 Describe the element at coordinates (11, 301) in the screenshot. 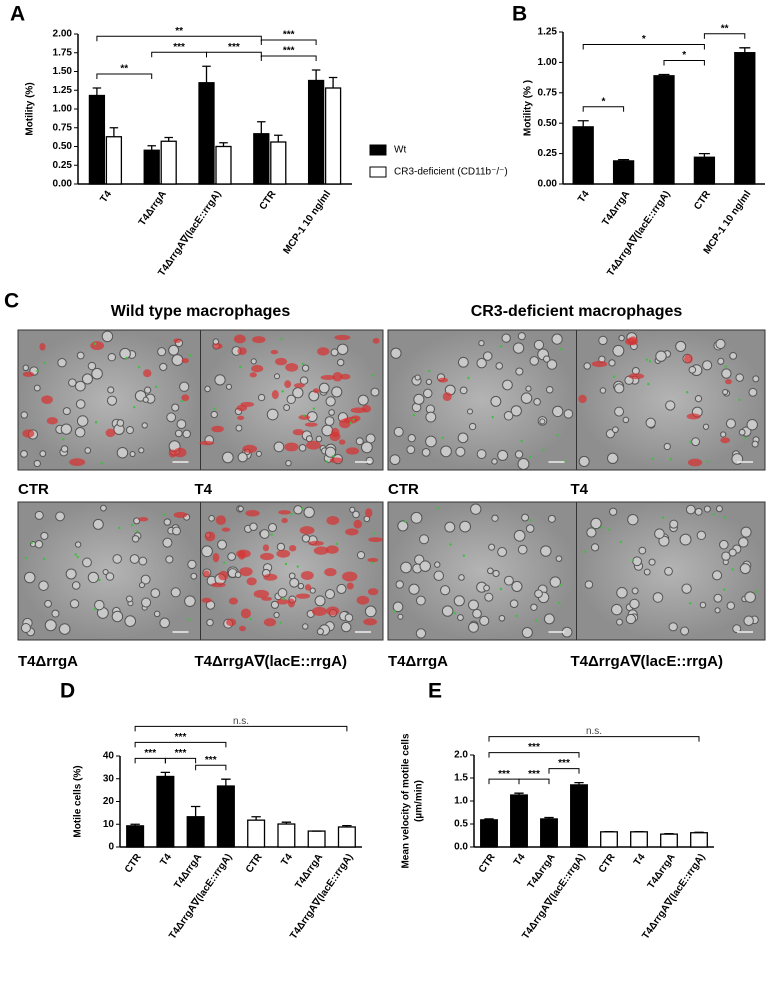

I see `panel-letter: C` at that location.